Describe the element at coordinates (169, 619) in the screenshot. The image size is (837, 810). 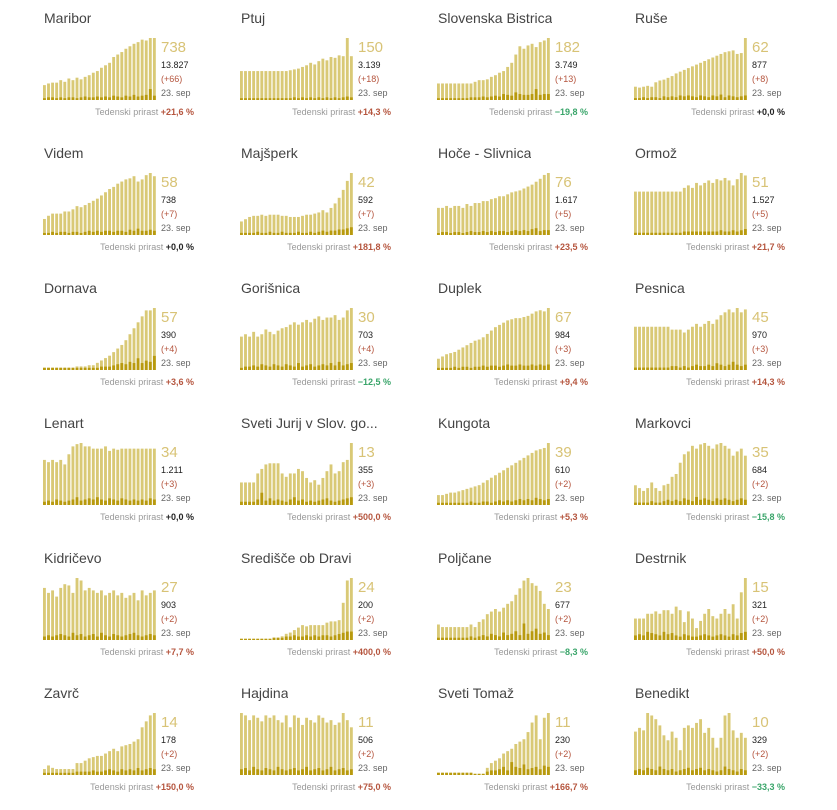
I see `change-value: (+2)` at that location.